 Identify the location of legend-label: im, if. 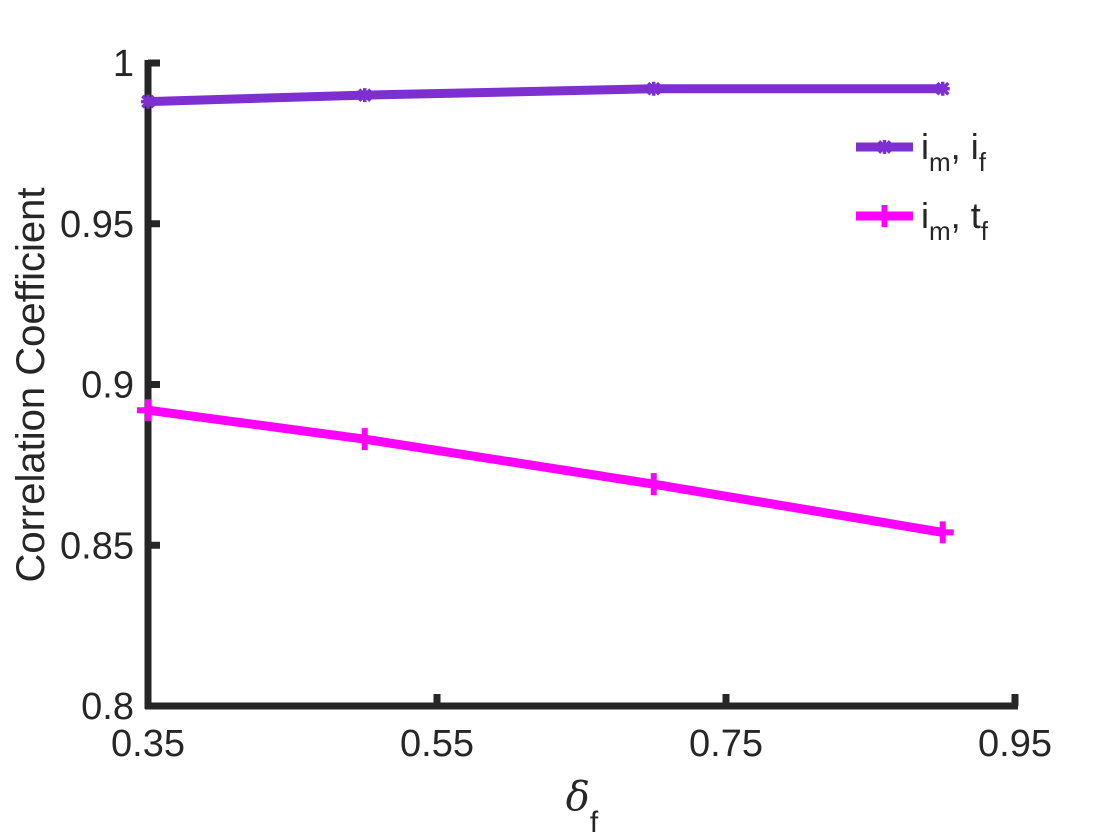
(954, 151).